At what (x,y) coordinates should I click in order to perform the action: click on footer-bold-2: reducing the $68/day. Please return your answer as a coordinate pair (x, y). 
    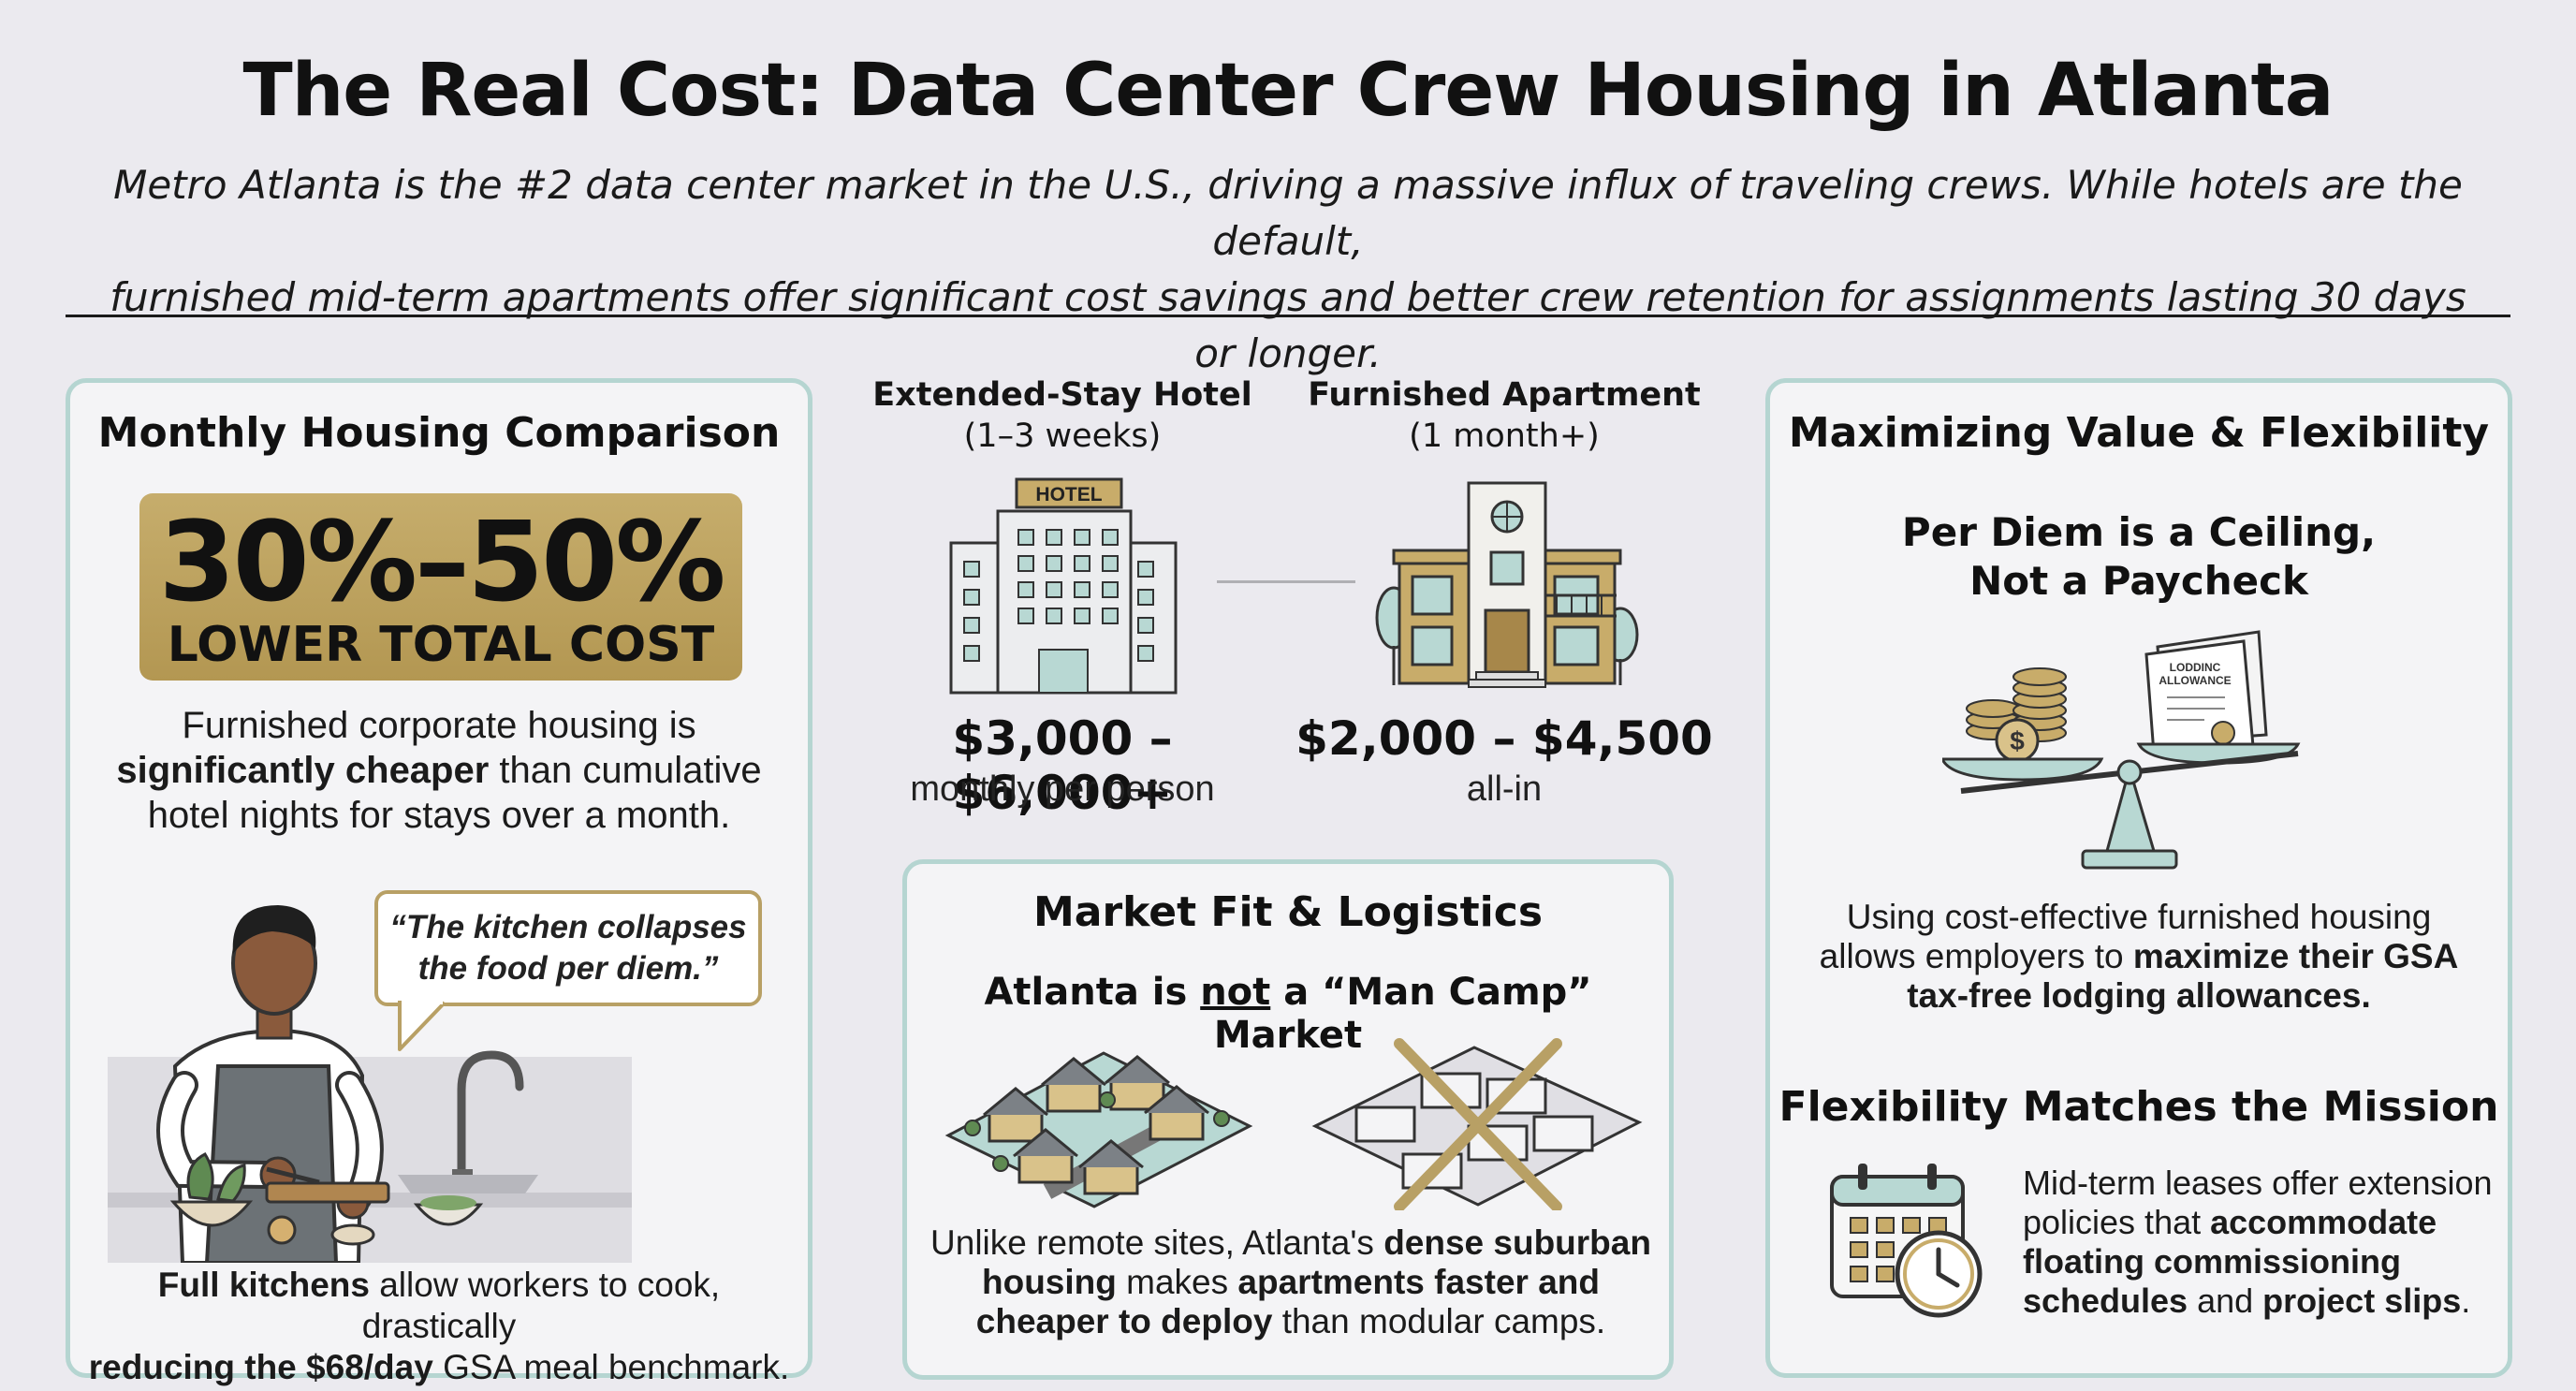
    Looking at the image, I should click on (260, 1367).